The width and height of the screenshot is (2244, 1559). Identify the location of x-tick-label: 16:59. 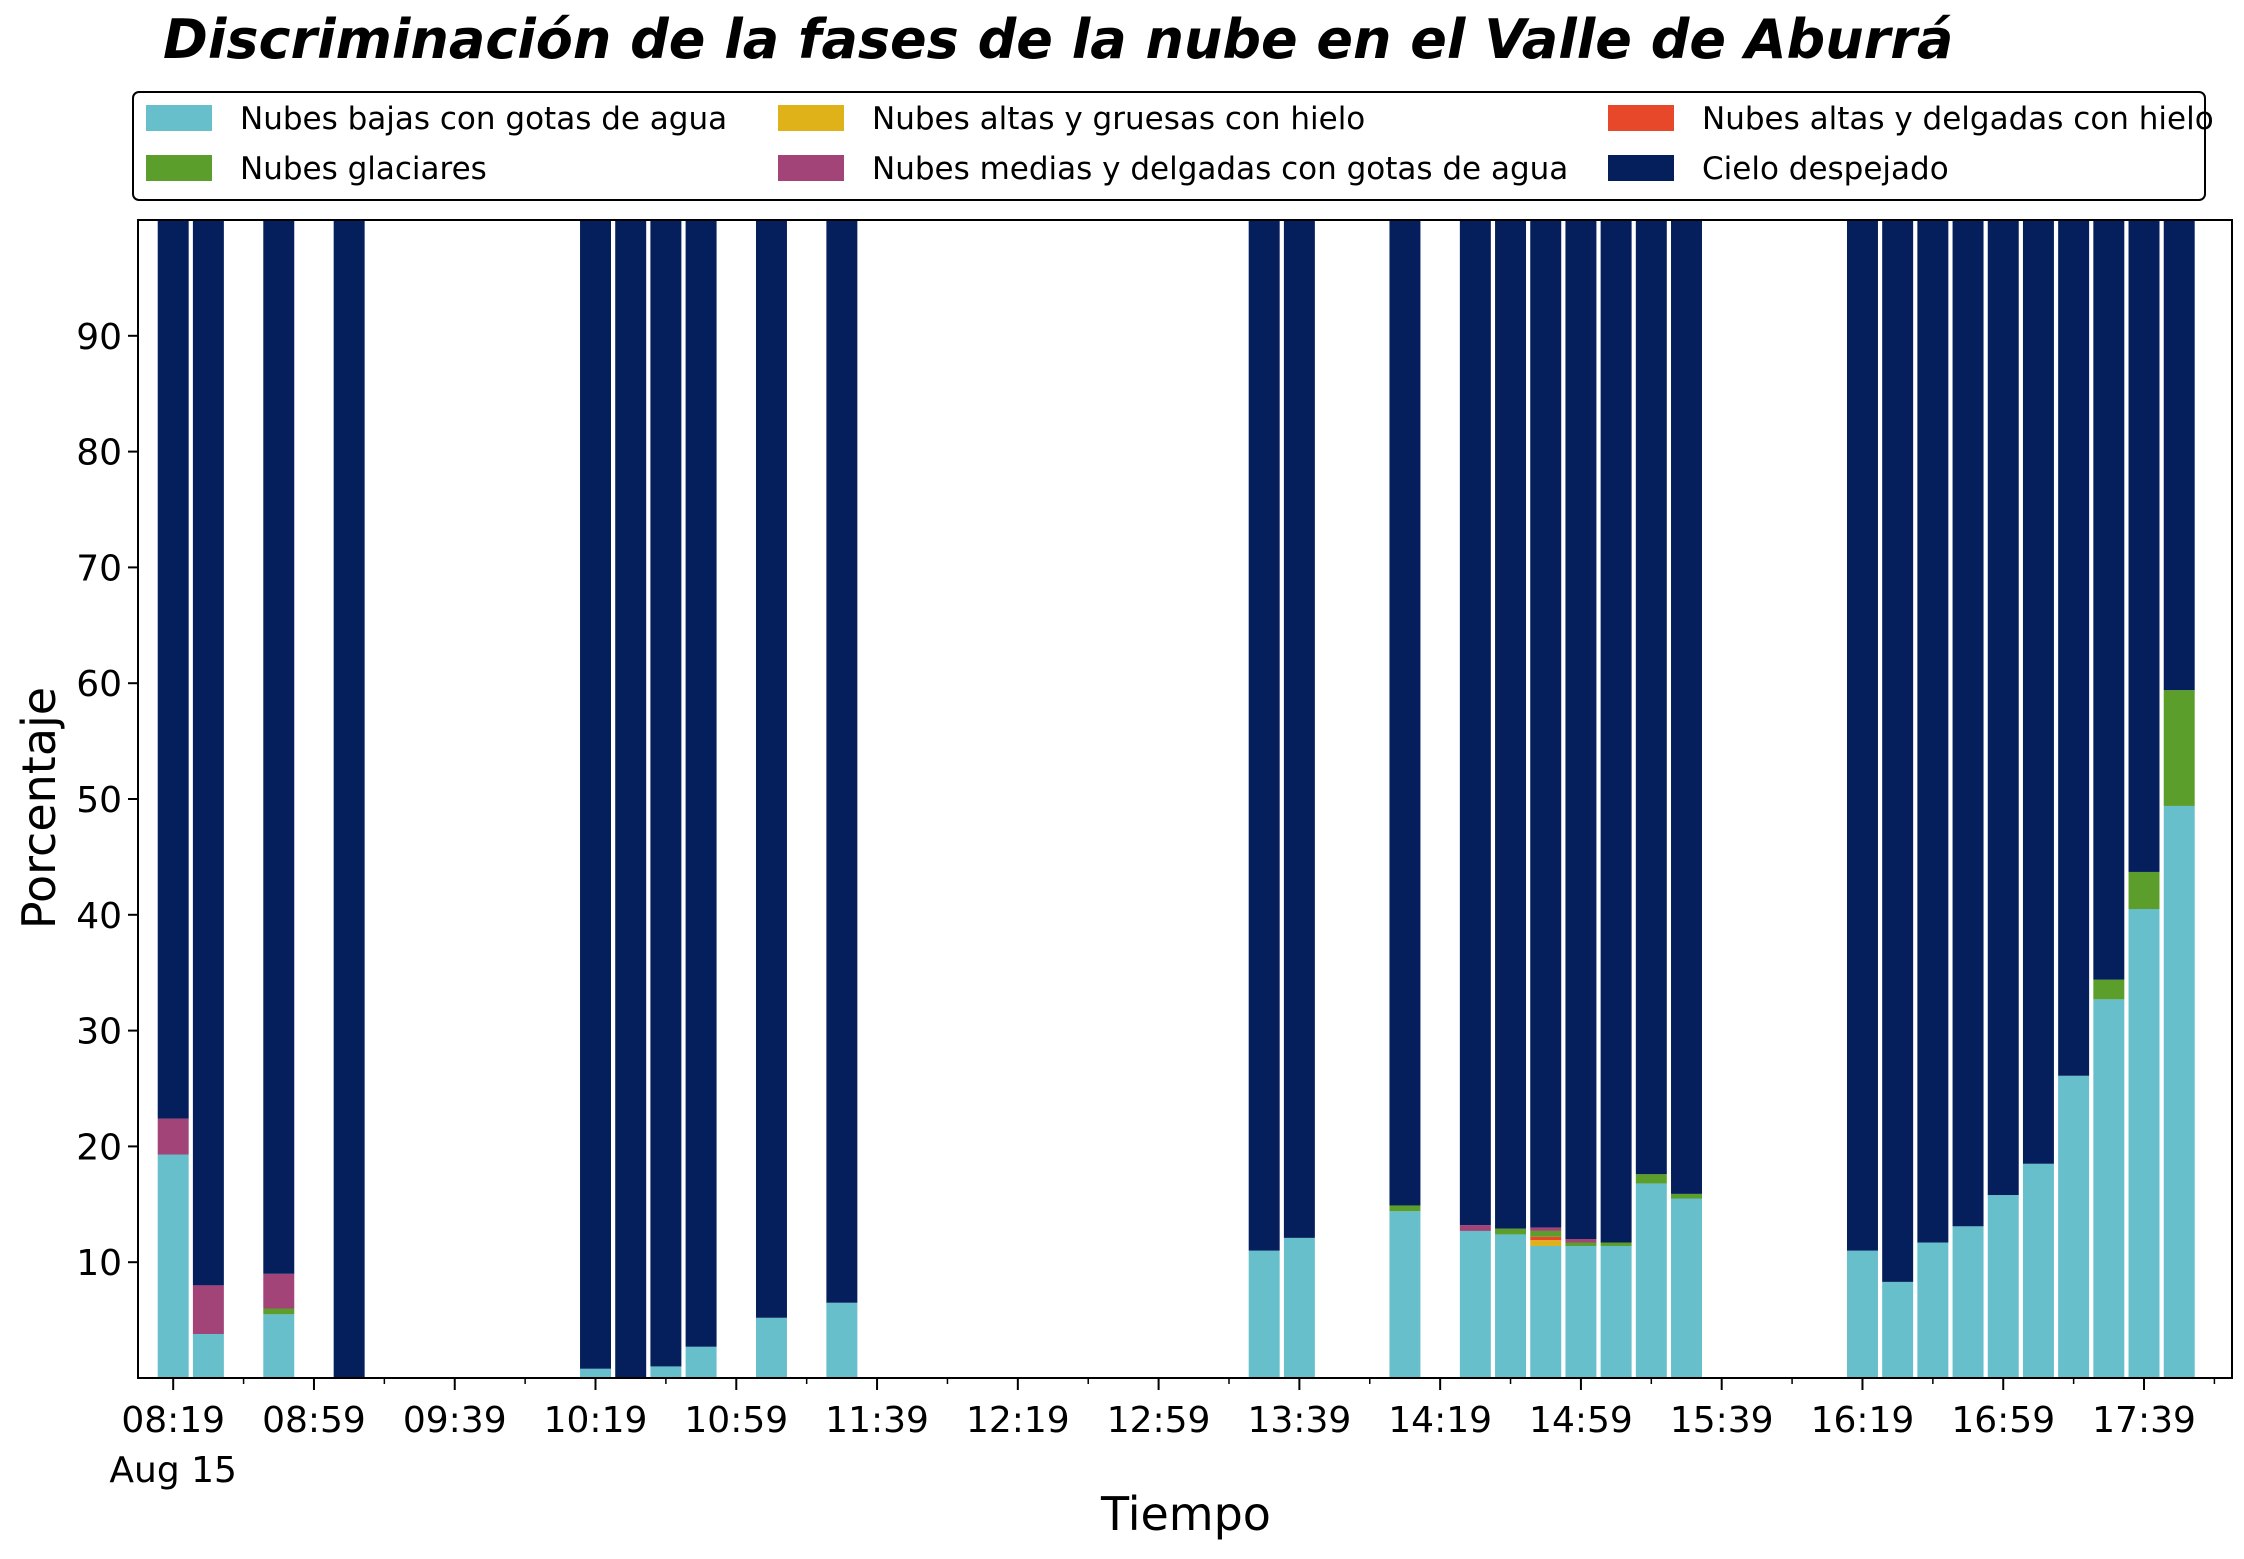
(2003, 1420).